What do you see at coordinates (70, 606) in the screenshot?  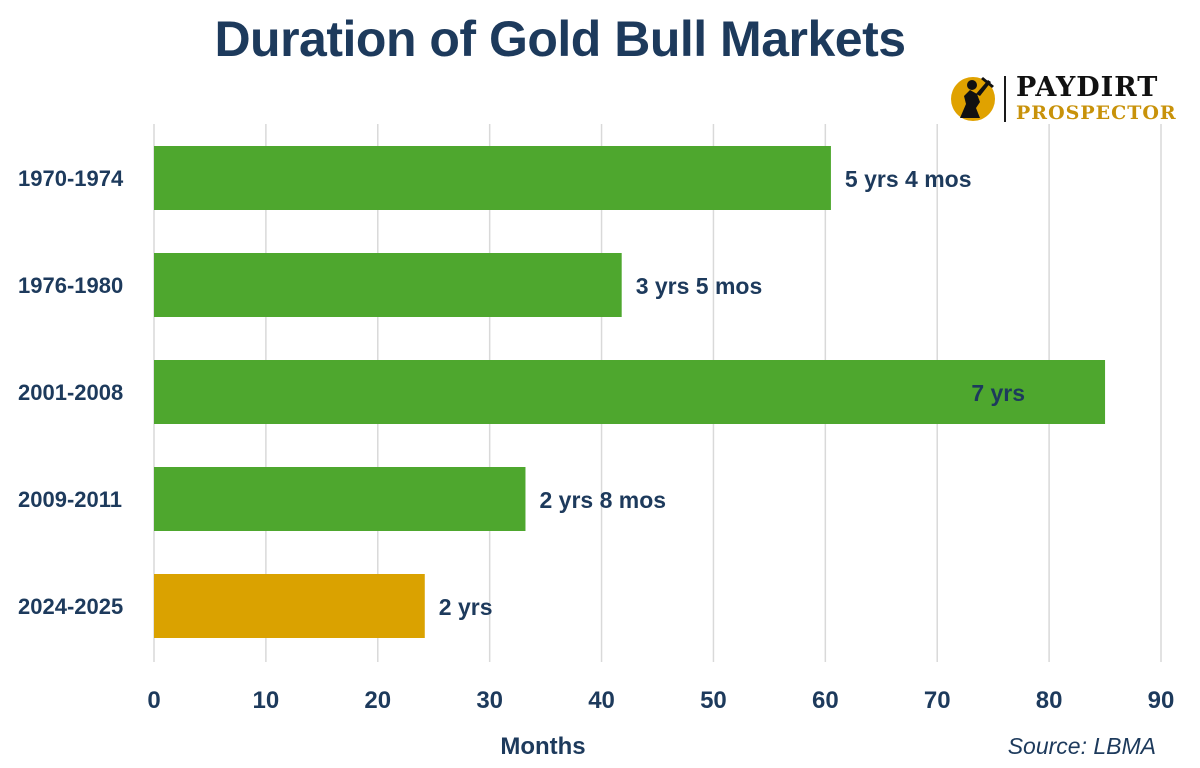 I see `y-category-label: 2024-2025` at bounding box center [70, 606].